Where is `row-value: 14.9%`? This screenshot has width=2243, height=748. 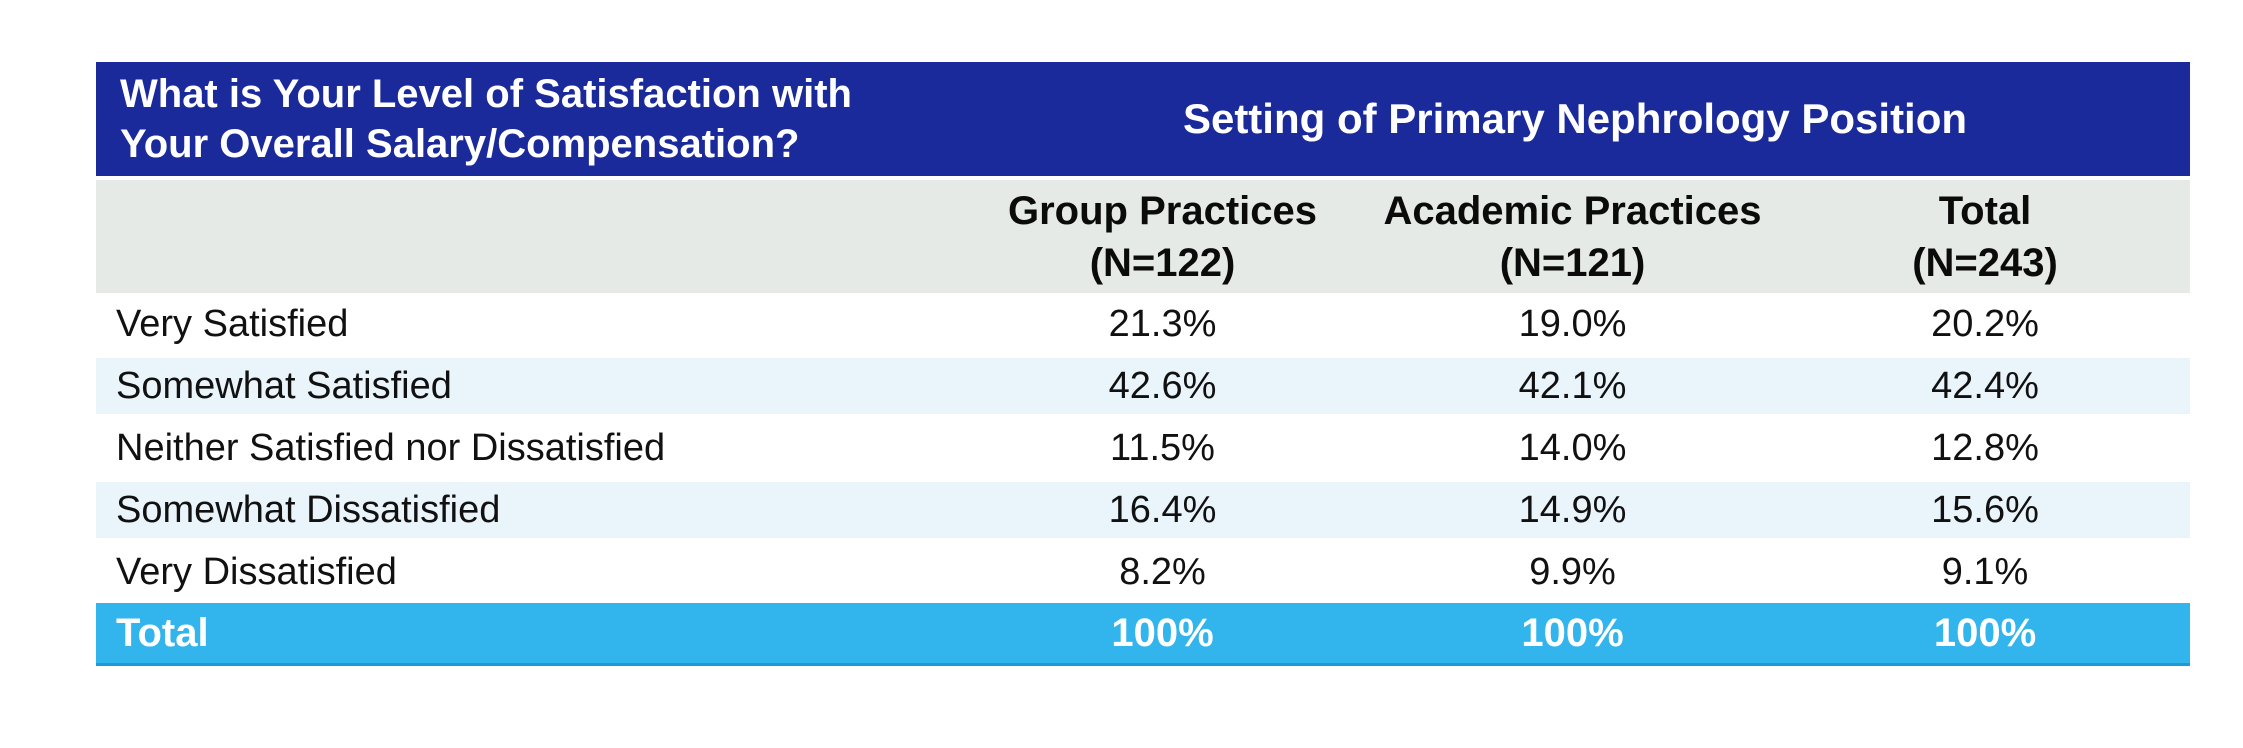 row-value: 14.9% is located at coordinates (1572, 509).